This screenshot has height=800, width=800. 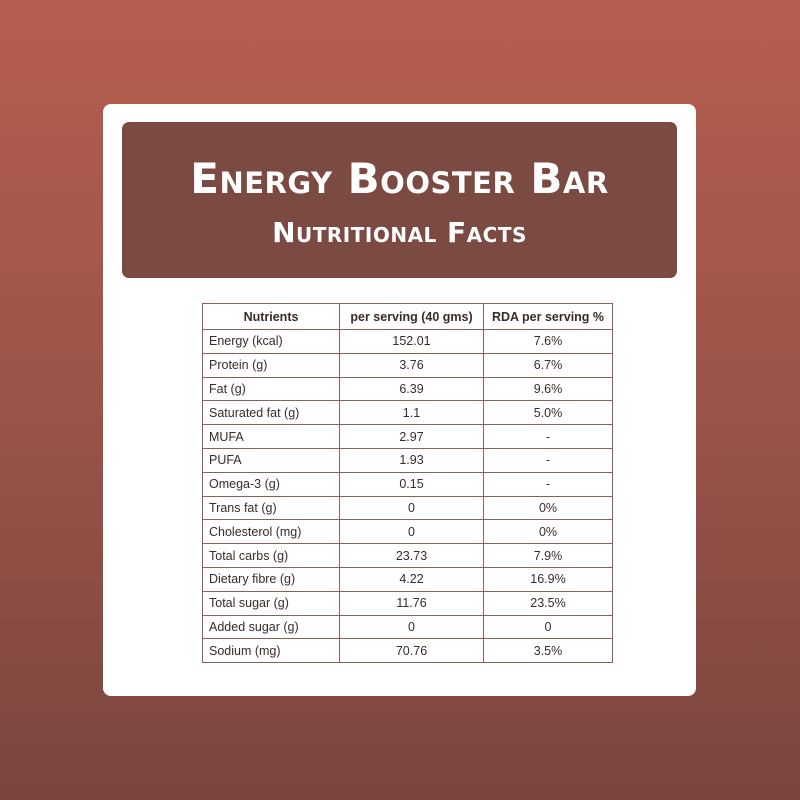 I want to click on rda-cell: 0, so click(x=548, y=627).